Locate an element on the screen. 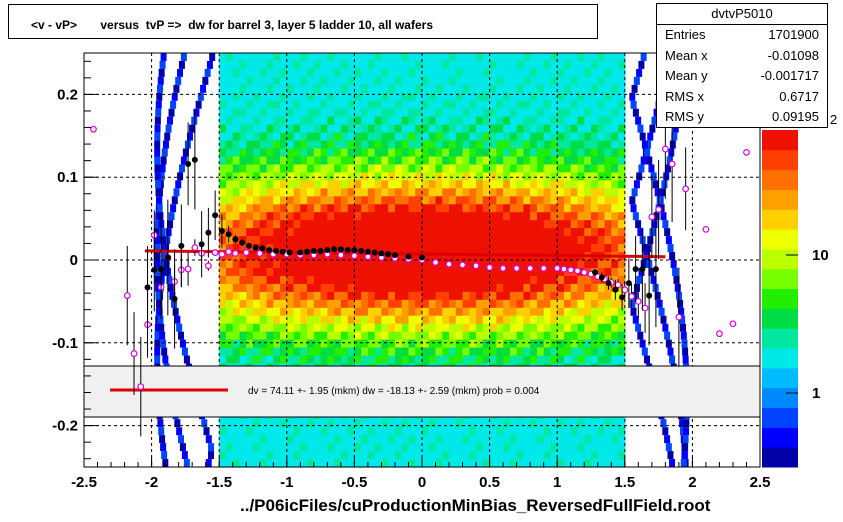 Image resolution: width=843 pixels, height=522 pixels. stats-label: Mean y is located at coordinates (686, 75).